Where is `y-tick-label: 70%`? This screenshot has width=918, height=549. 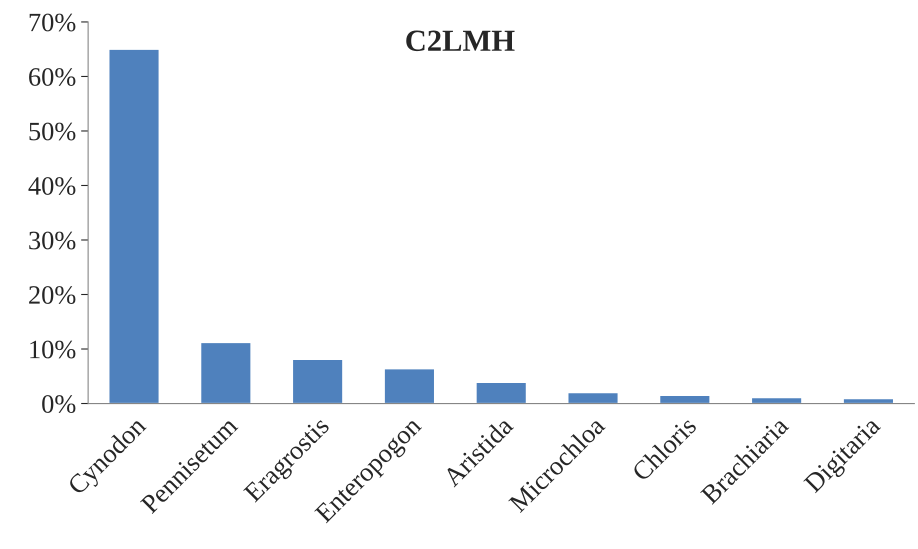 y-tick-label: 70% is located at coordinates (53, 23).